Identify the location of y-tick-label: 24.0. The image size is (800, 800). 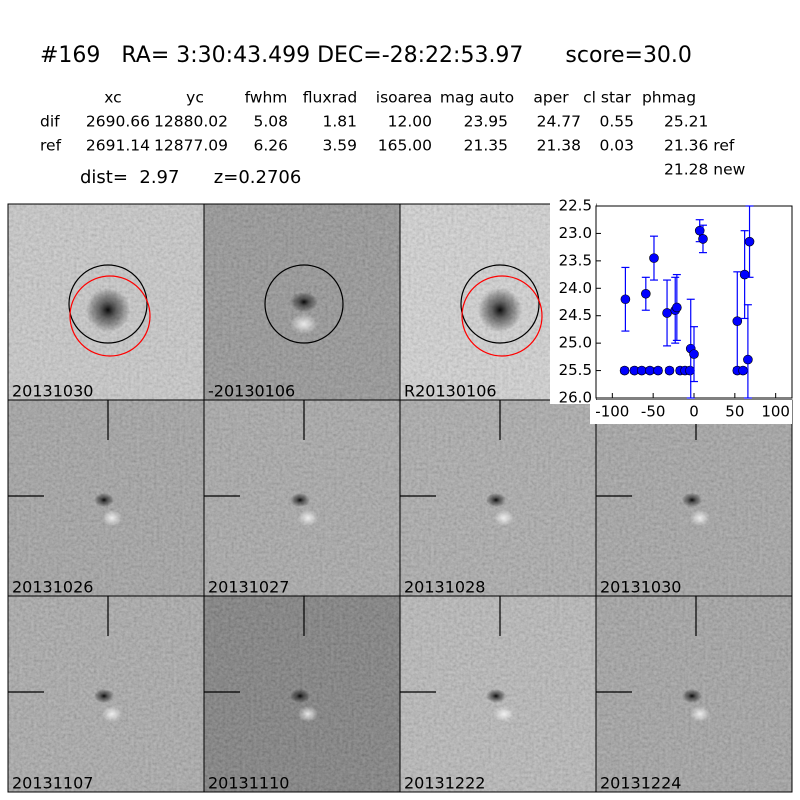
(575, 288).